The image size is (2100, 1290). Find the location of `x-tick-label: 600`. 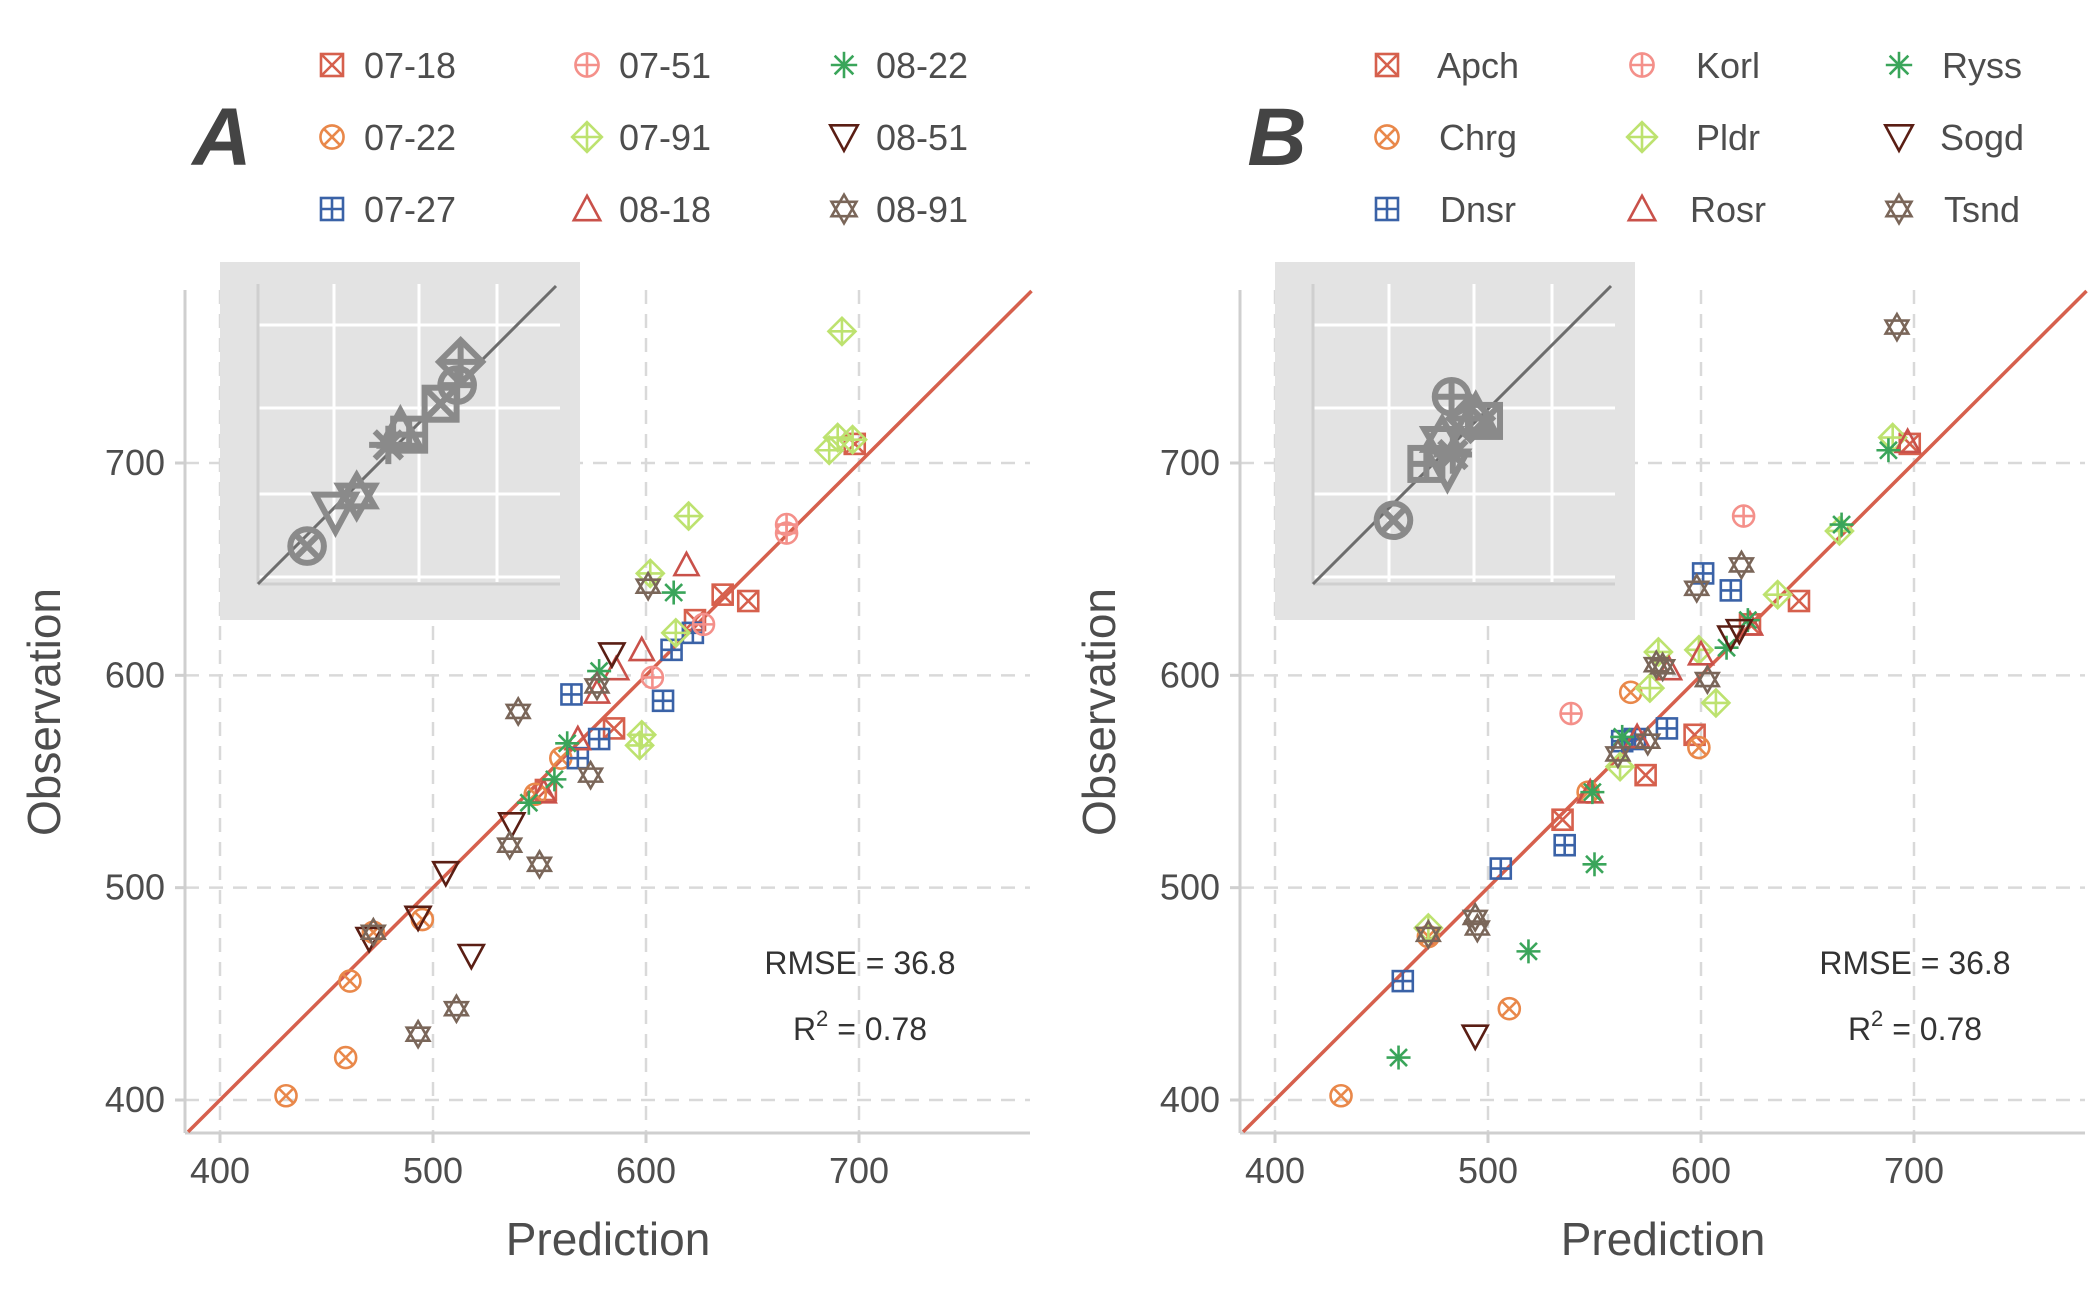

x-tick-label: 600 is located at coordinates (1701, 1170).